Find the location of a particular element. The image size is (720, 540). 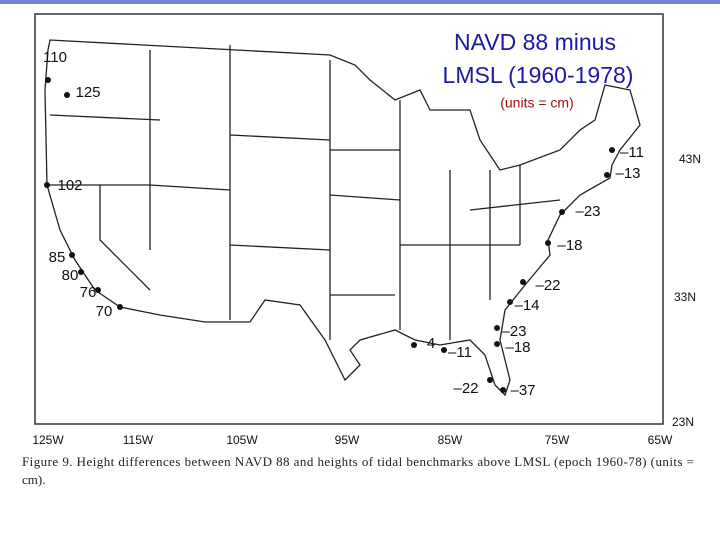

title-line: LMSL (1960-1978) is located at coordinates (538, 75).